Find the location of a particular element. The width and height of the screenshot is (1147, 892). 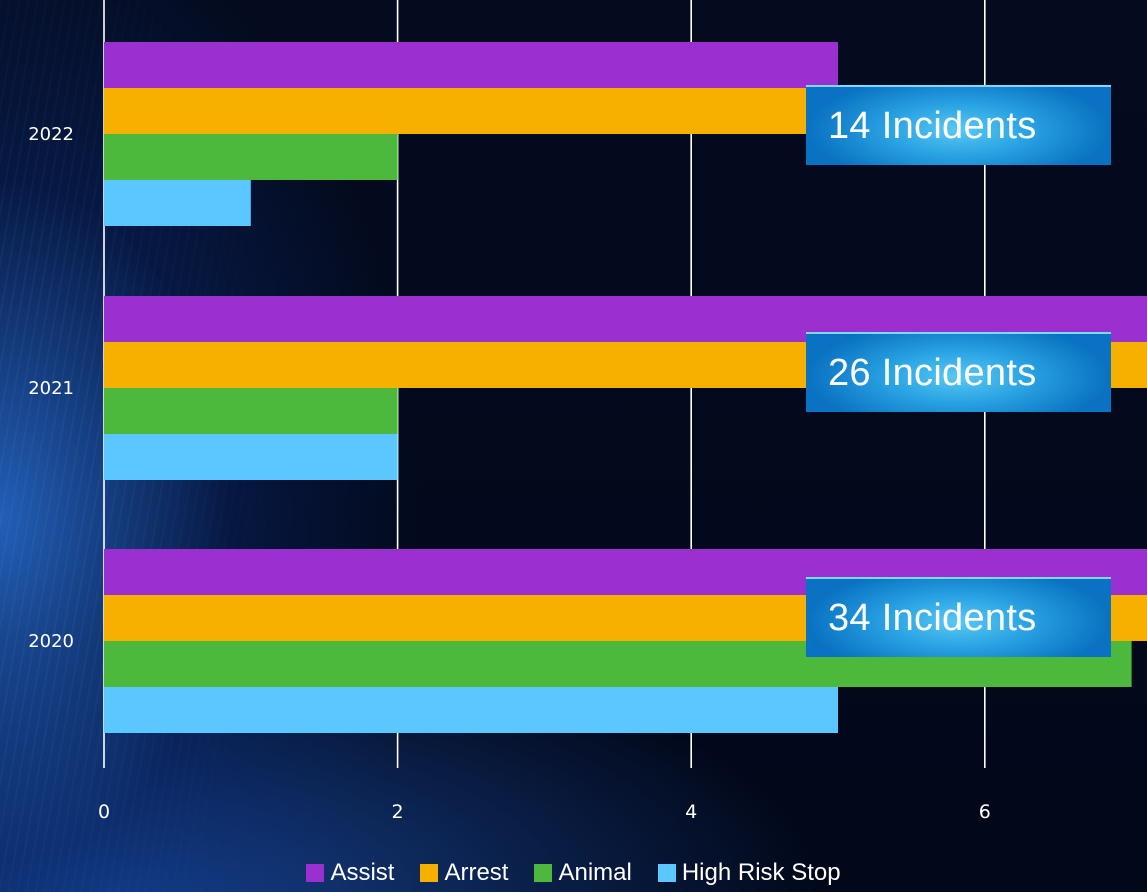

legend-item-arrest: Arrest is located at coordinates (464, 873).